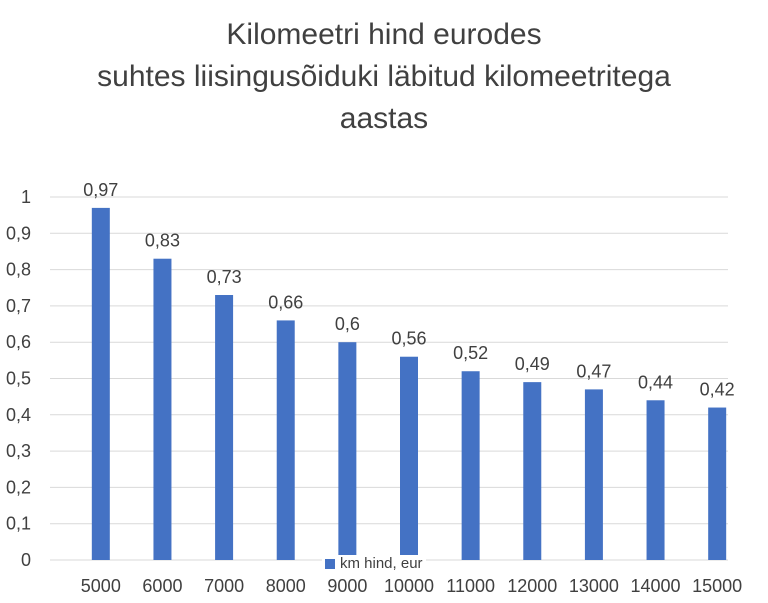  I want to click on data-label: 0,44, so click(655, 382).